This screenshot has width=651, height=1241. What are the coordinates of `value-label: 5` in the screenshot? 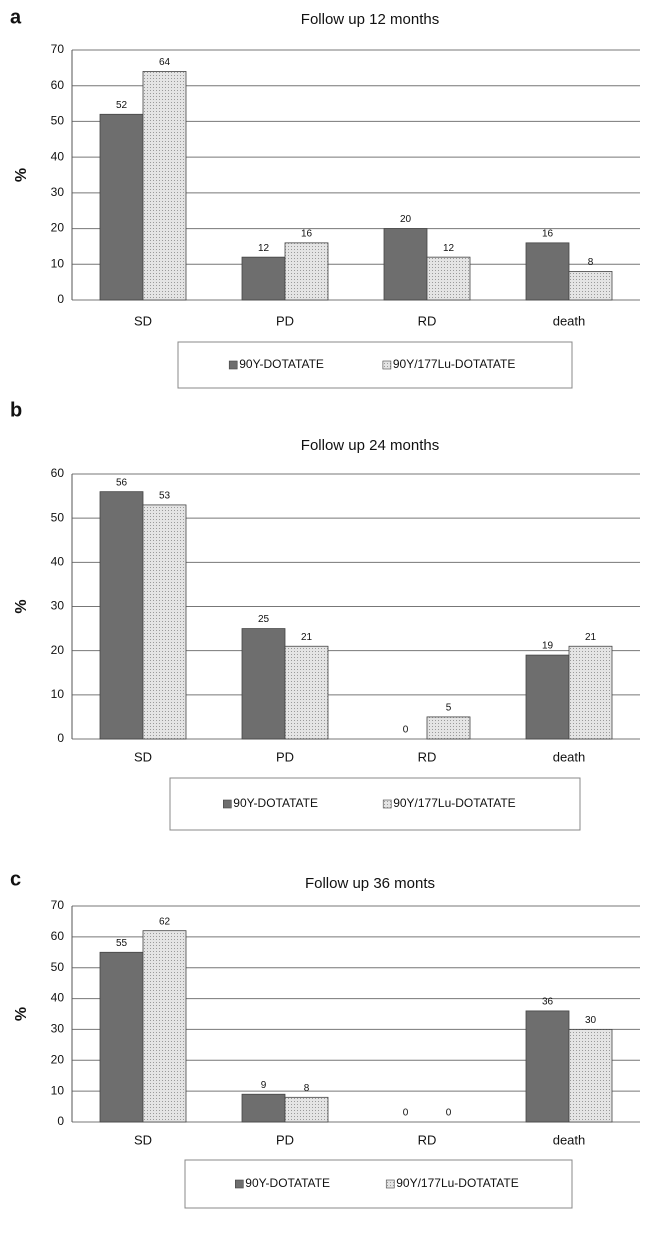 It's located at (449, 708).